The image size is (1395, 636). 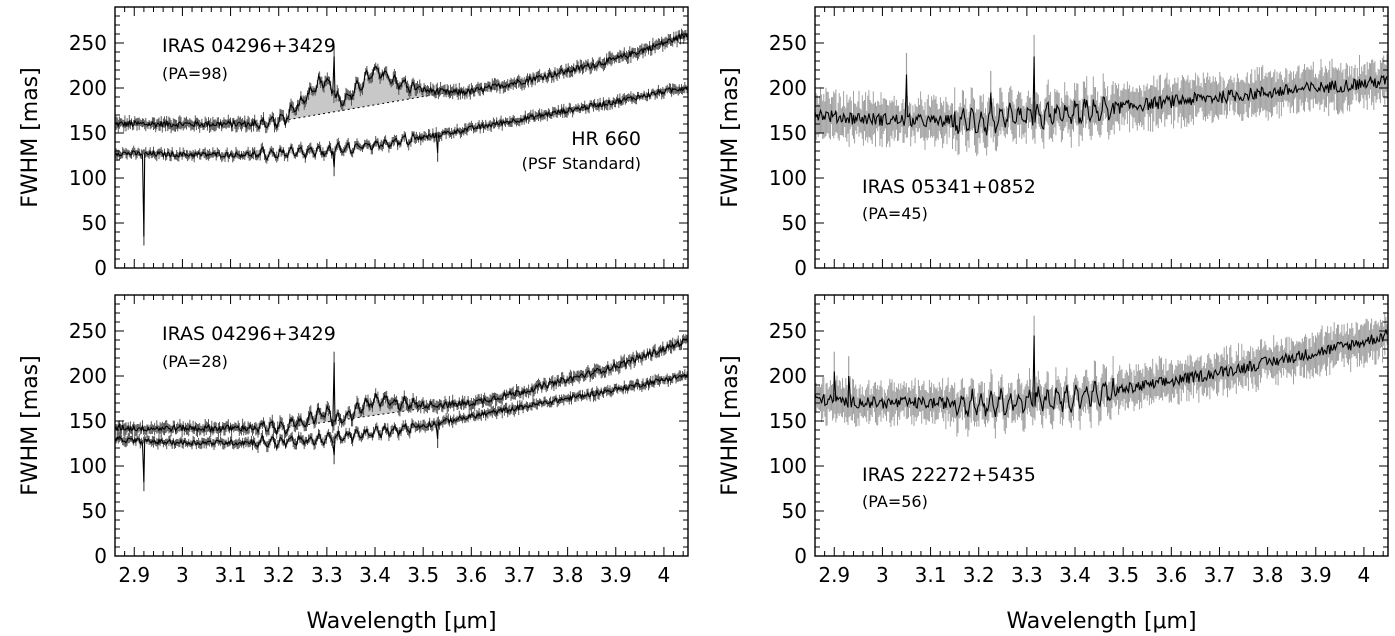 I want to click on annotation: IRAS 22272+5435, so click(x=949, y=475).